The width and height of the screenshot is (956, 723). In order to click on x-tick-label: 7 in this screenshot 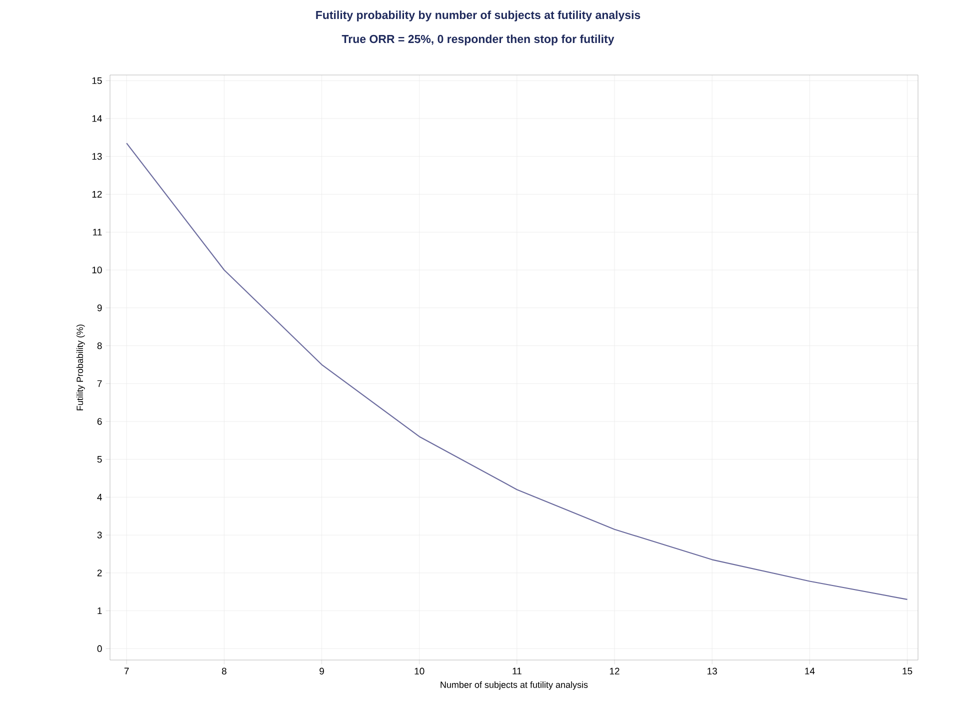, I will do `click(126, 671)`.